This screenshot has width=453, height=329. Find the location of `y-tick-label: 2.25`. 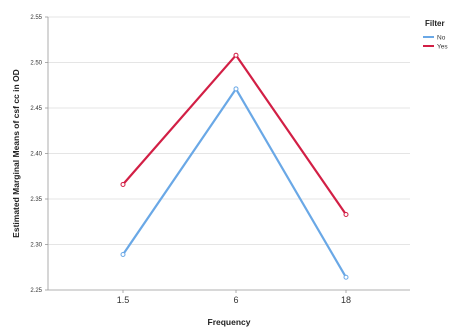

y-tick-label: 2.25 is located at coordinates (36, 291).